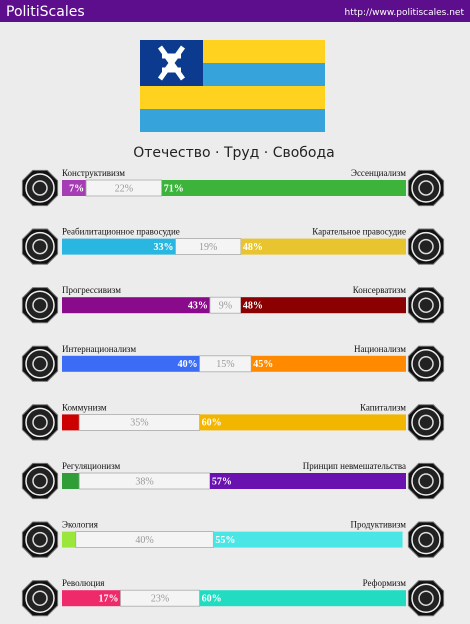 This screenshot has height=624, width=470. I want to click on left-percent: 33%, so click(164, 247).